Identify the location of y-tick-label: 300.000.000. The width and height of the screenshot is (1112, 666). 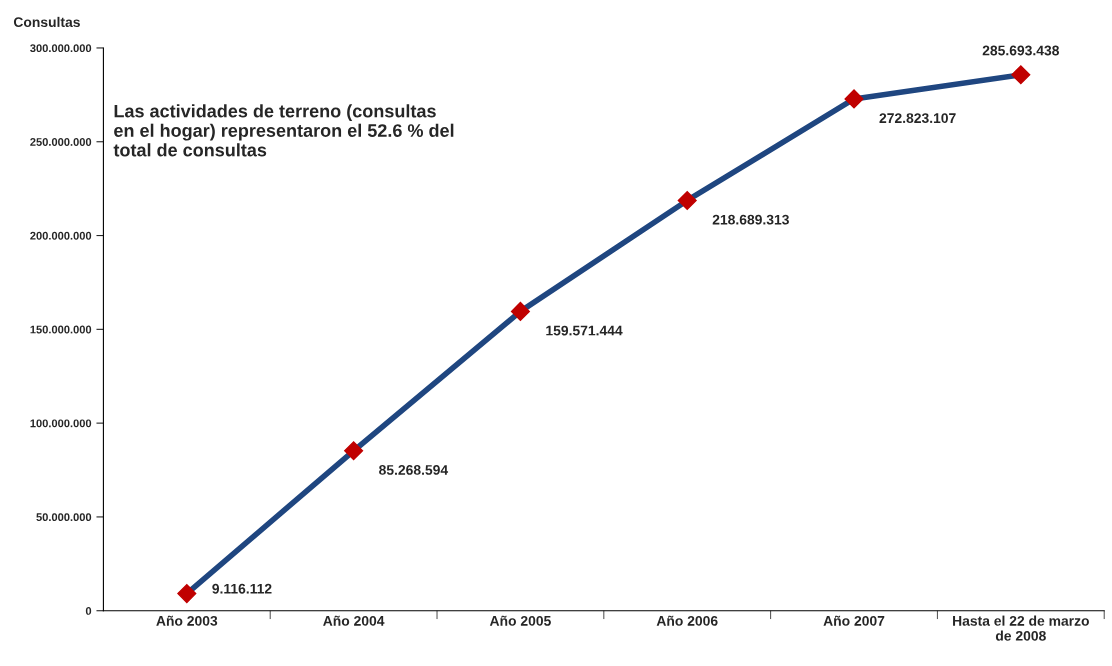
(61, 48).